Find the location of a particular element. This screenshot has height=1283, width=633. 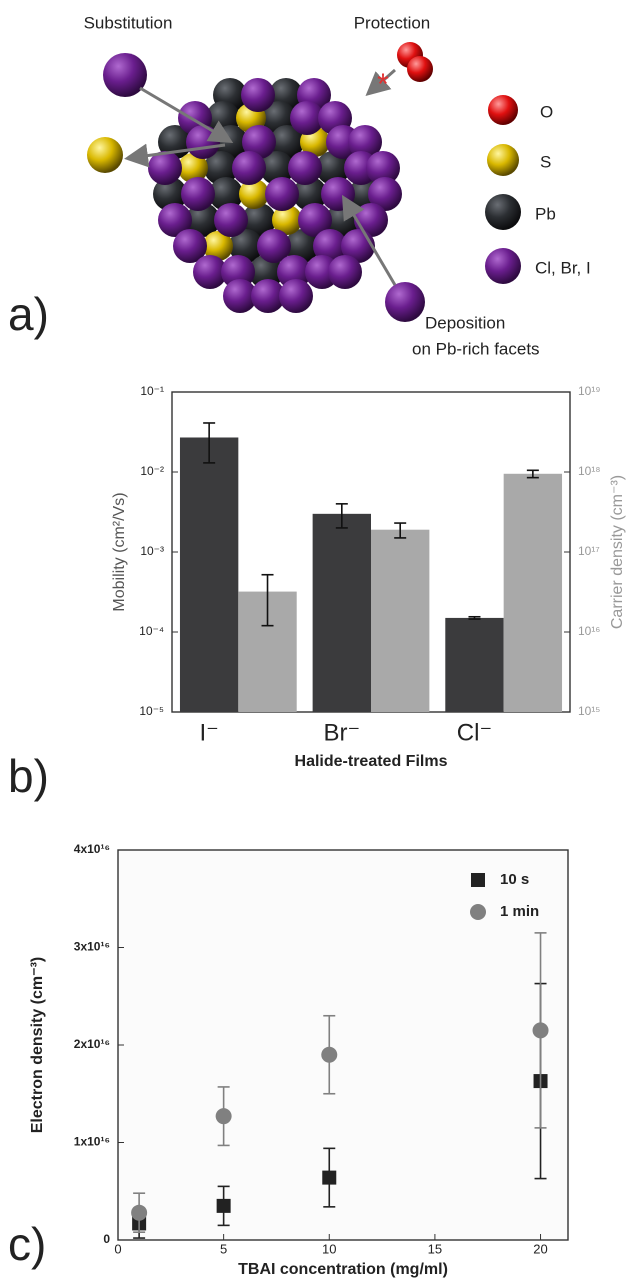

y-tick-label: 0 is located at coordinates (106, 1239).